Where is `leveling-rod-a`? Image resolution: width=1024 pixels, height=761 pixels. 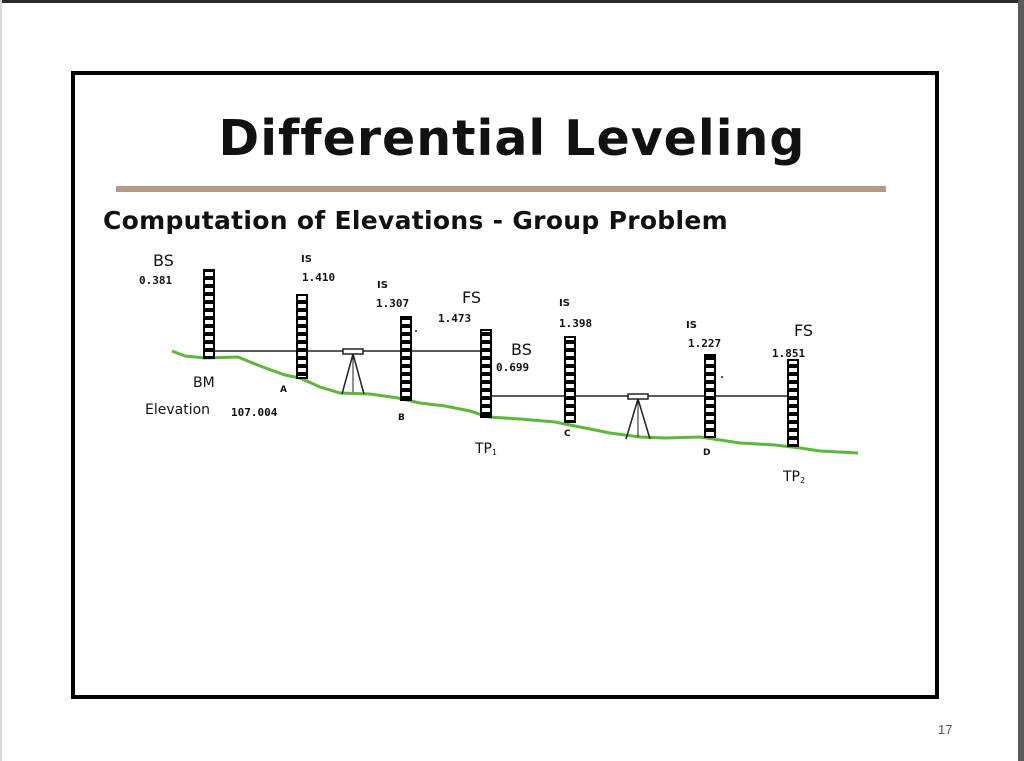
leveling-rod-a is located at coordinates (302, 336).